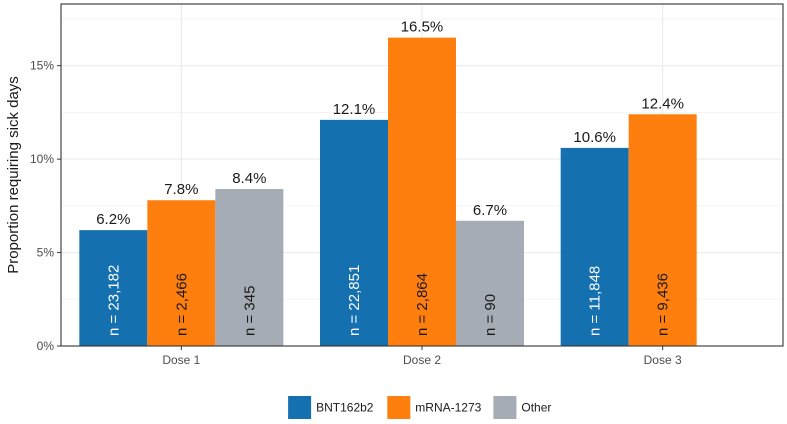  Describe the element at coordinates (181, 360) in the screenshot. I see `x-tick-label: Dose 1` at that location.